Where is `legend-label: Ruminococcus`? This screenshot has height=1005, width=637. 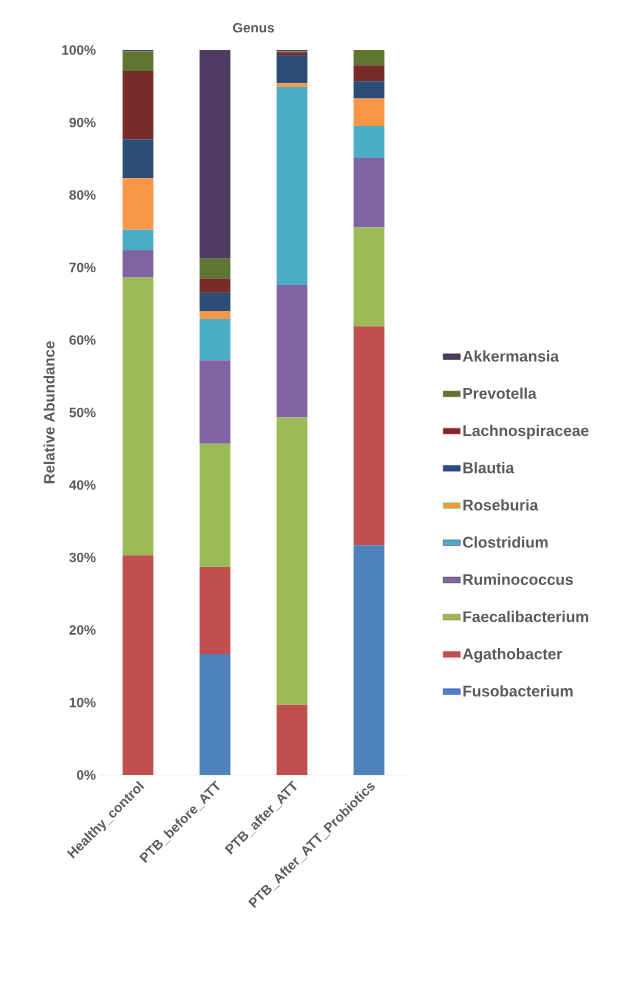 legend-label: Ruminococcus is located at coordinates (518, 579).